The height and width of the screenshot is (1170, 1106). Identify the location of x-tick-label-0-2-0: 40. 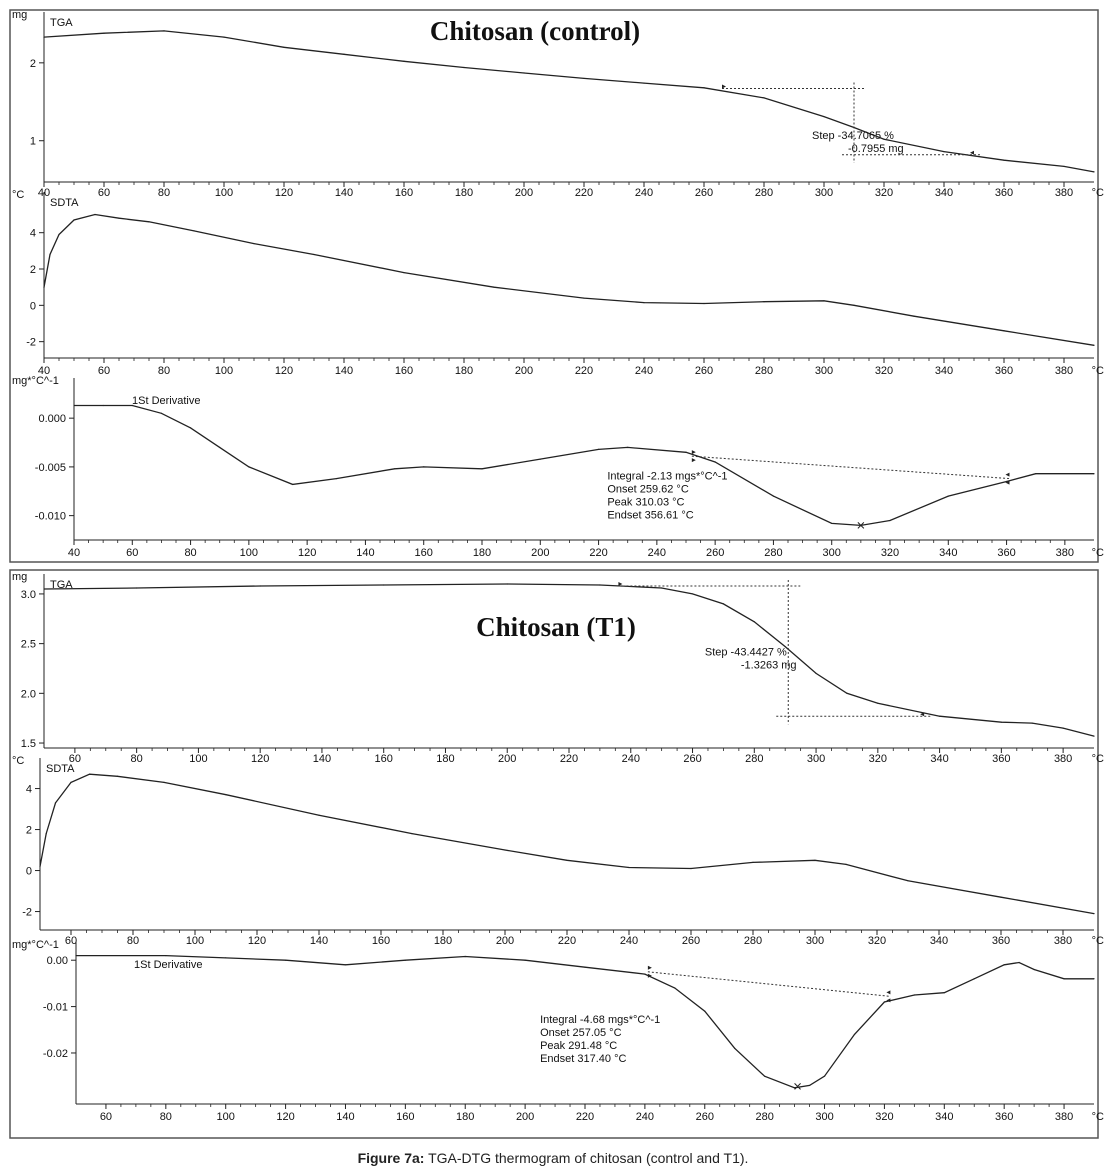
(74, 553).